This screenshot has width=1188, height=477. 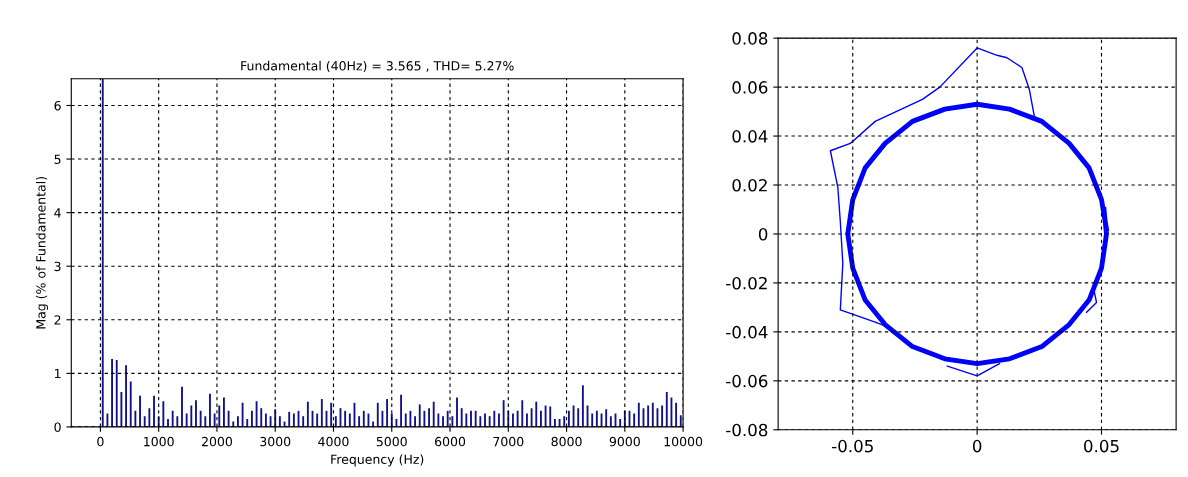 I want to click on x-tick-label: 9000, so click(x=624, y=441).